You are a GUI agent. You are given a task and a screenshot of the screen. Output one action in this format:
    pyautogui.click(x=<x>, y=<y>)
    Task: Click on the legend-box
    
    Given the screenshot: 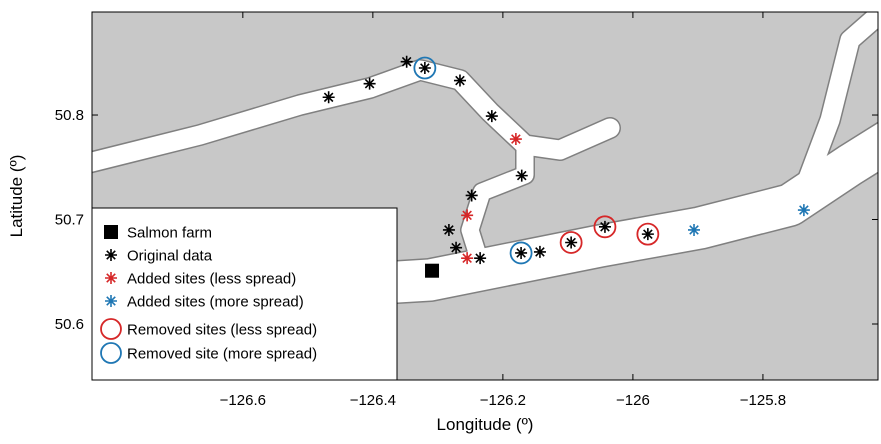 What is the action you would take?
    pyautogui.click(x=244, y=294)
    